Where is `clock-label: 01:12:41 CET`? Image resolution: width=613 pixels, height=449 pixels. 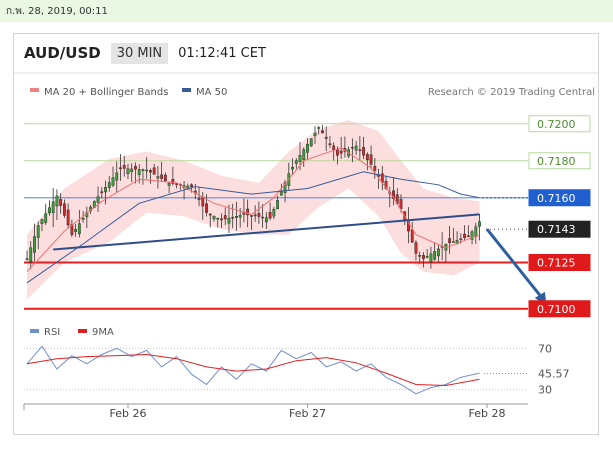
clock-label: 01:12:41 CET is located at coordinates (222, 53).